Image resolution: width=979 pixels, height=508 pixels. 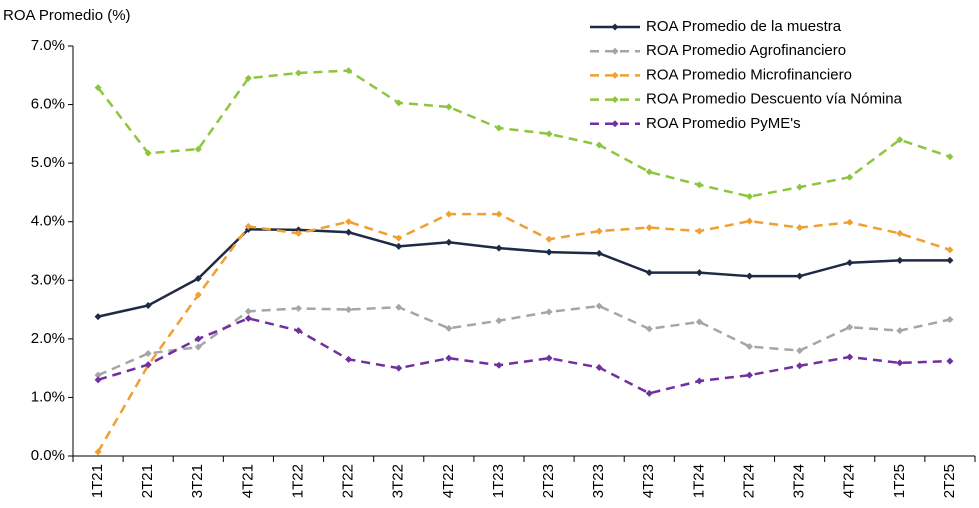 What do you see at coordinates (799, 481) in the screenshot?
I see `x-tick-label: 3T24` at bounding box center [799, 481].